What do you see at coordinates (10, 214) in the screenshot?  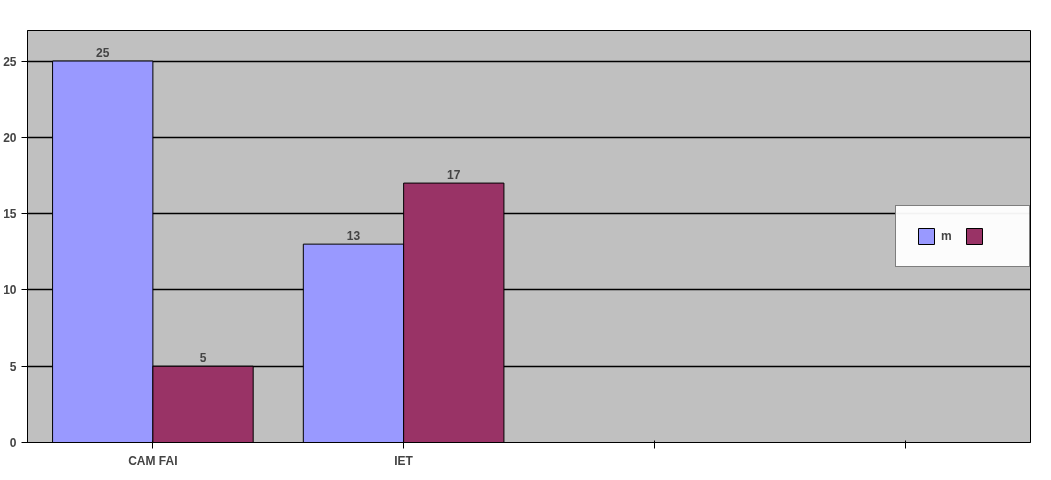 I see `y-tick-label: 15` at bounding box center [10, 214].